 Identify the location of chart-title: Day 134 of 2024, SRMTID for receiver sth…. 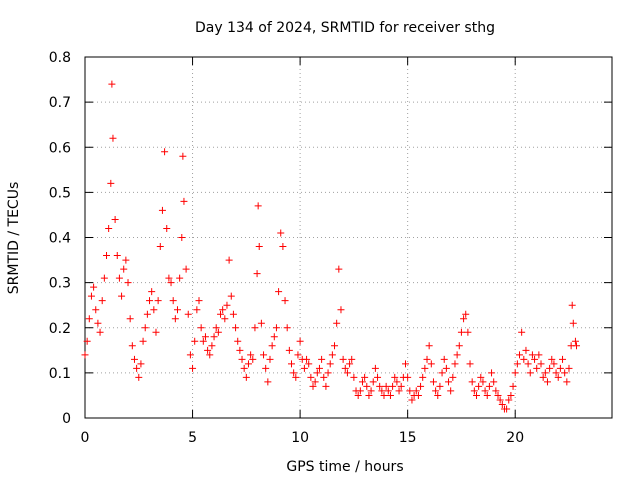
(345, 28).